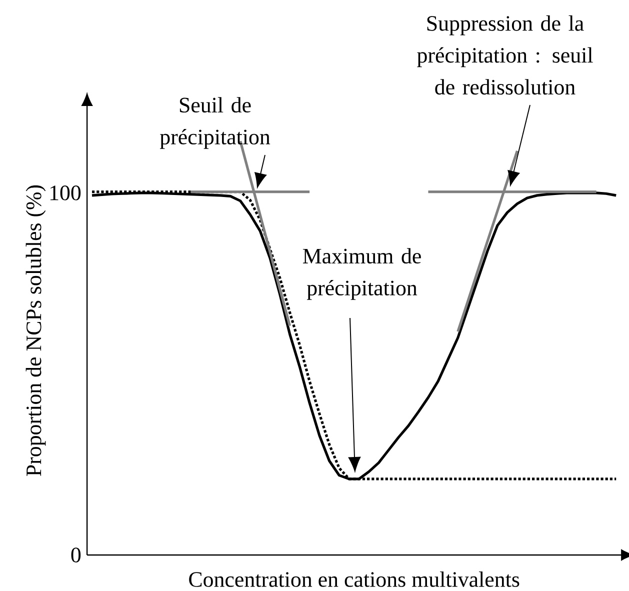 Image resolution: width=629 pixels, height=591 pixels. What do you see at coordinates (76, 555) in the screenshot?
I see `y-tick-label: 0` at bounding box center [76, 555].